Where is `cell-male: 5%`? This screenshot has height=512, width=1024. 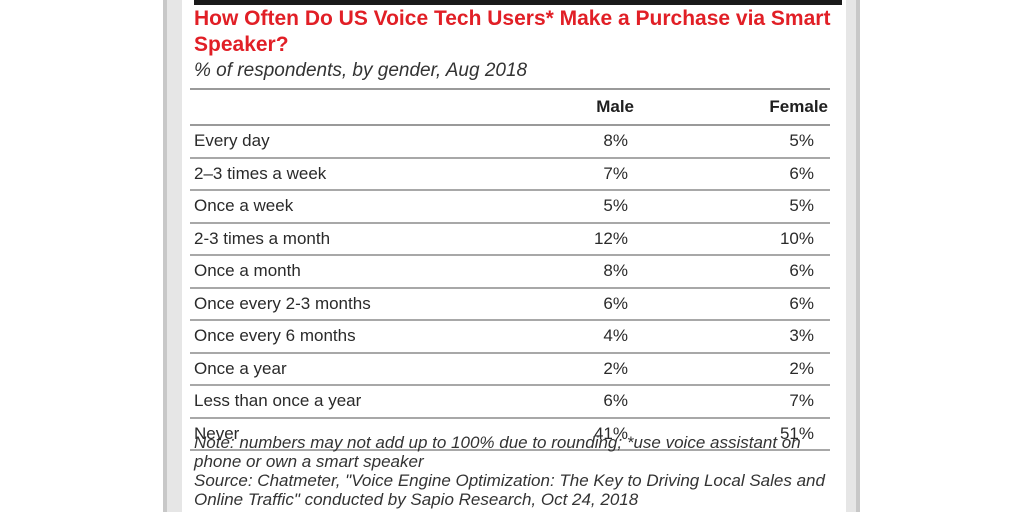 cell-male: 5% is located at coordinates (586, 207).